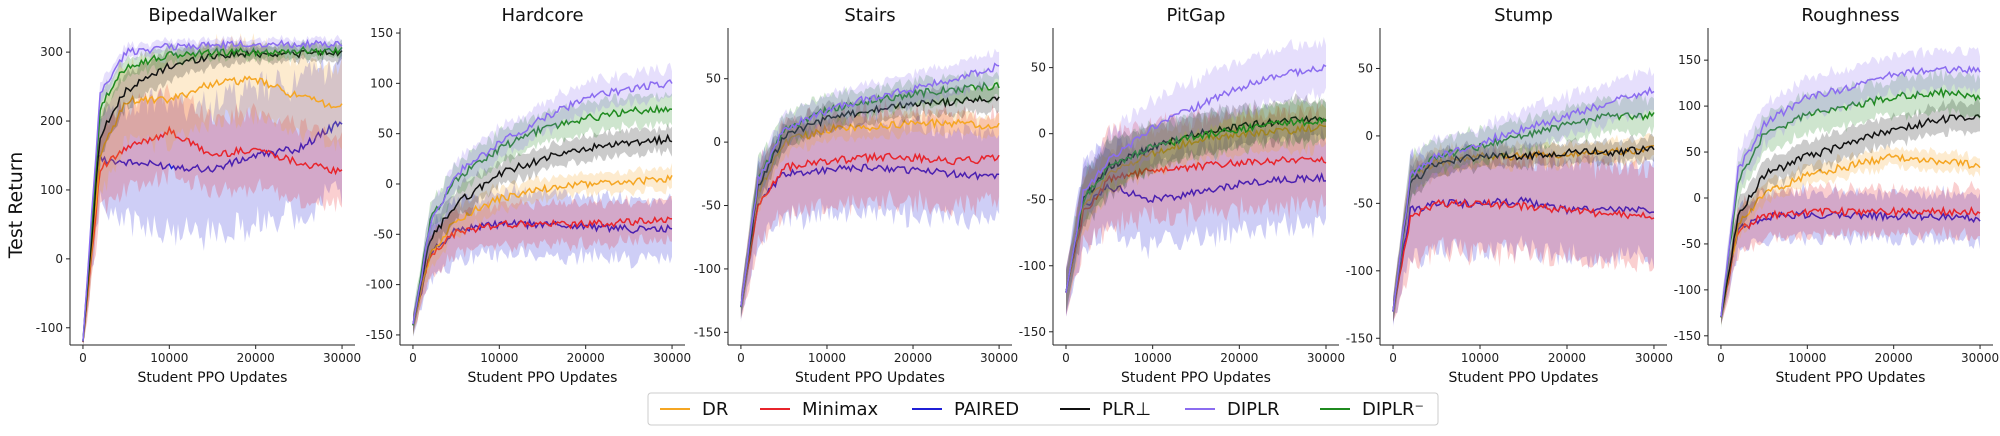 Image resolution: width=2000 pixels, height=436 pixels. I want to click on legend-label: DIPLR, so click(1253, 409).